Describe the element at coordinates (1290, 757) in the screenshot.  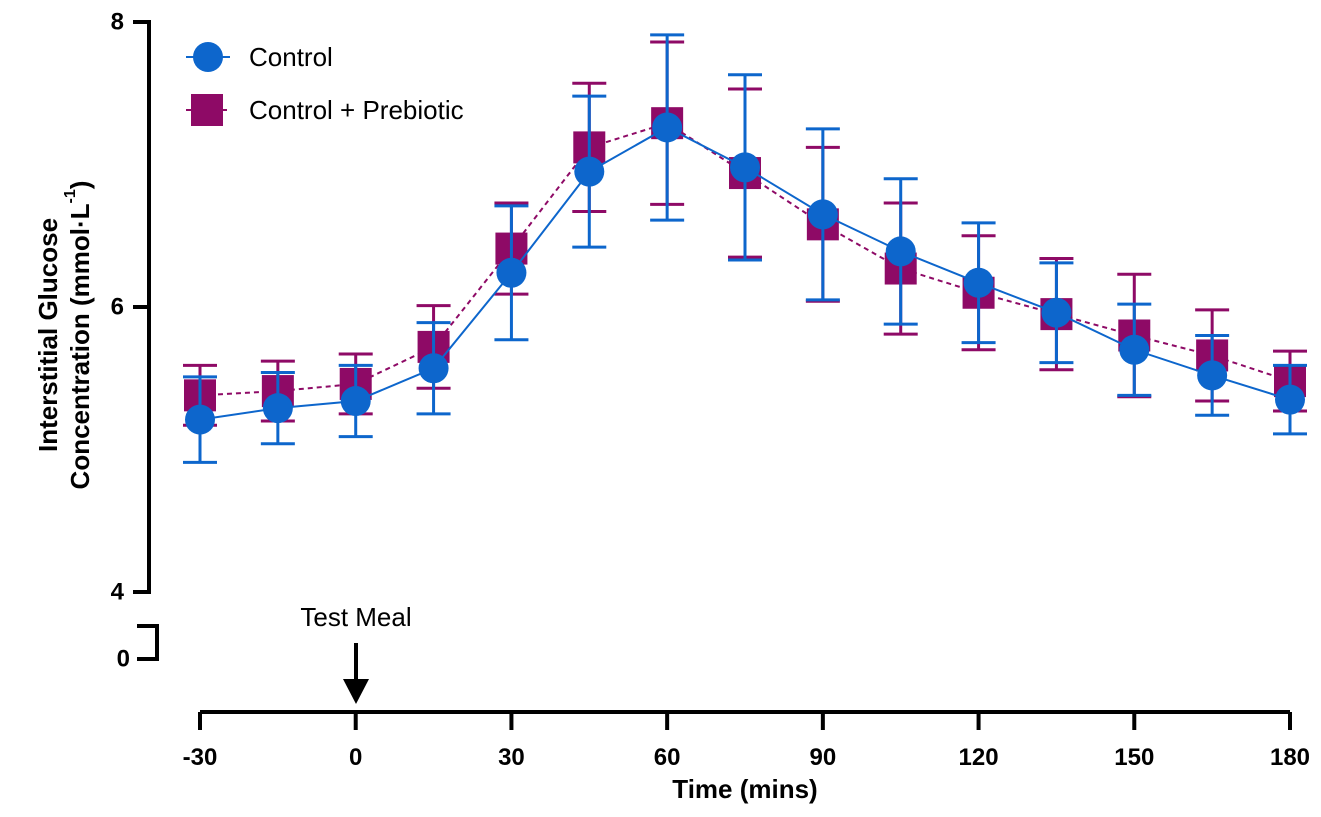
I see `x-tick-label: 180` at that location.